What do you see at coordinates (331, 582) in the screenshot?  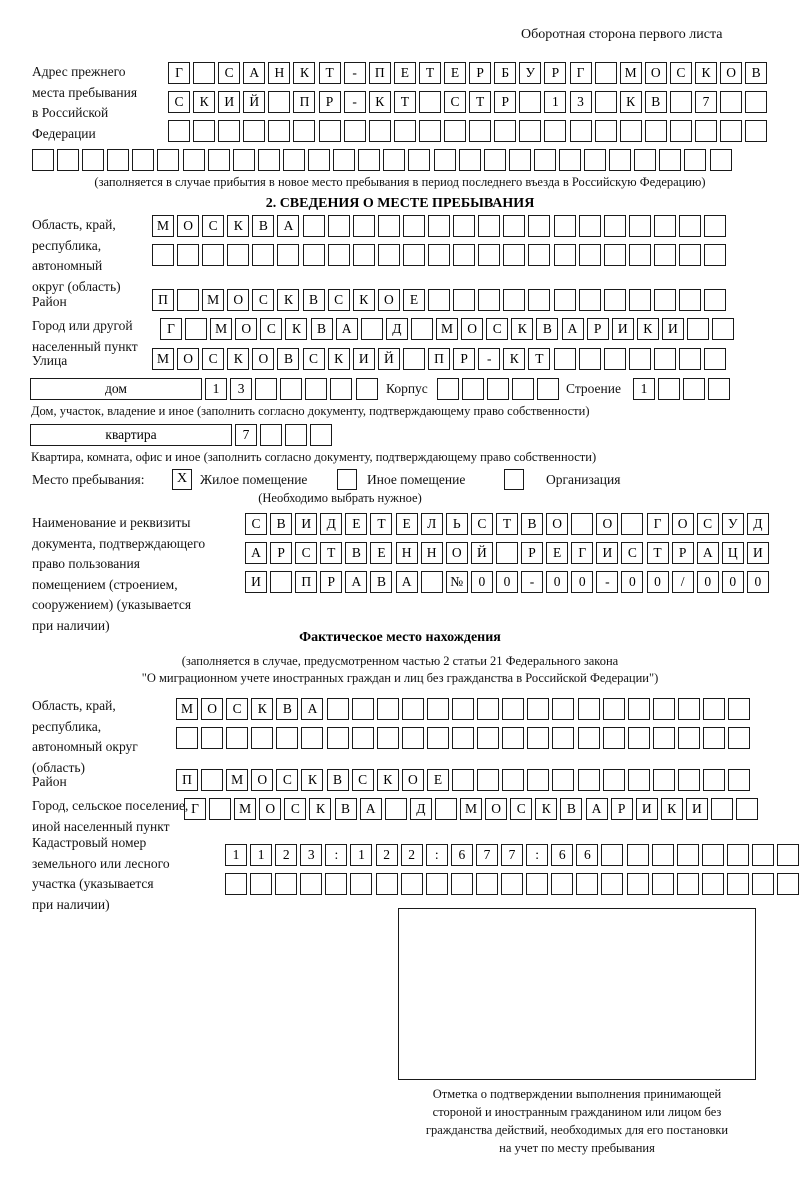 I see `document-row-3-cell-3: Р` at bounding box center [331, 582].